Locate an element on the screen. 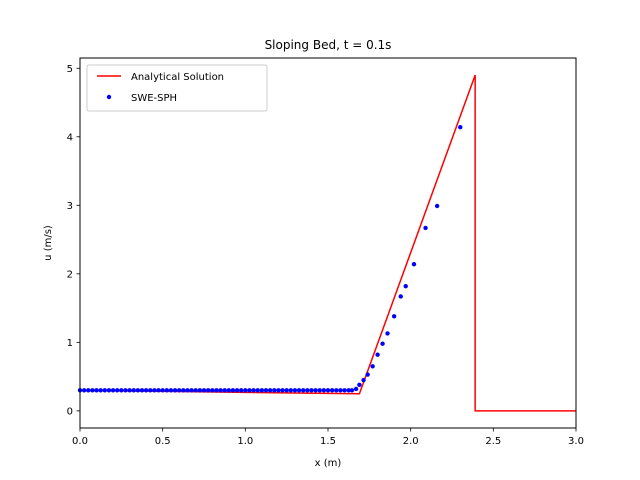 Image resolution: width=640 pixels, height=480 pixels. legend-label-analytical: Analytical Solution is located at coordinates (177, 77).